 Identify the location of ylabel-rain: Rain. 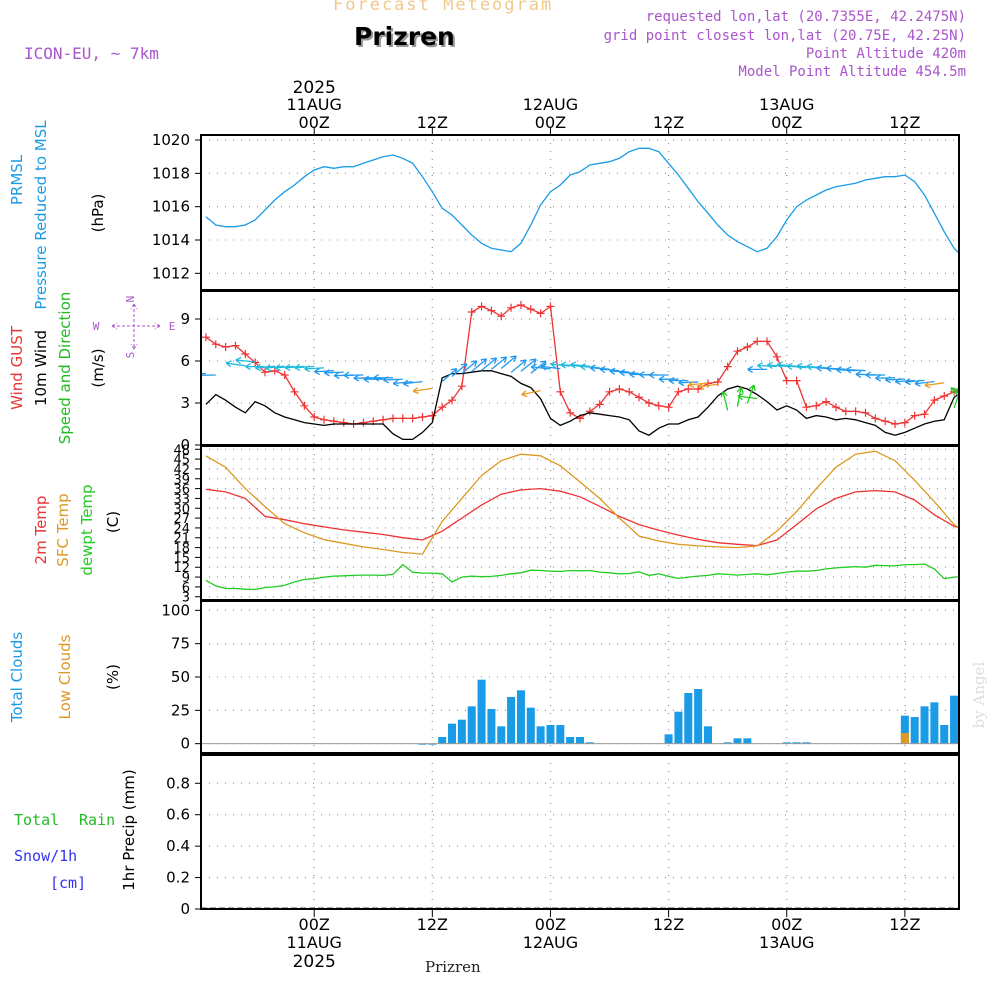
(97, 820).